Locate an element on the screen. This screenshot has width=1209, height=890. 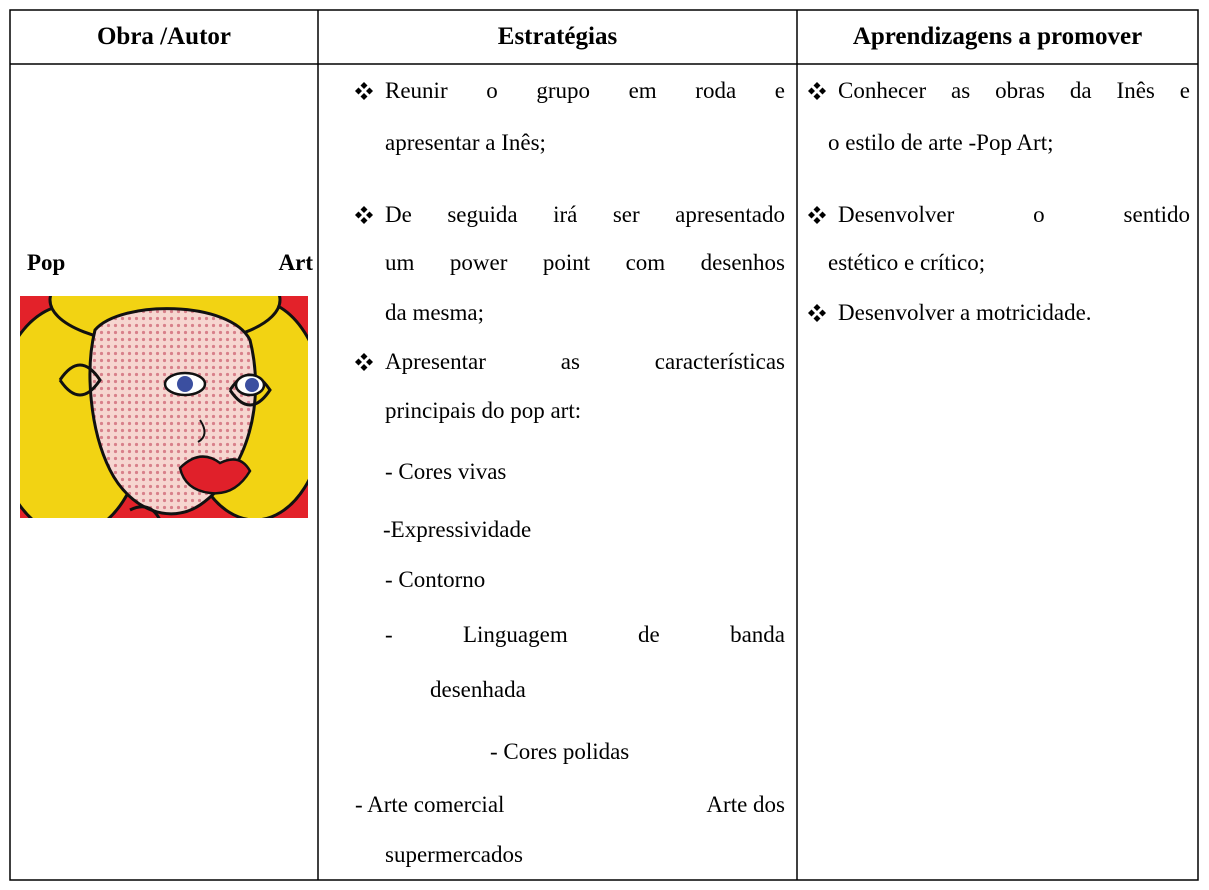
column-header: Estratégias is located at coordinates (557, 36).